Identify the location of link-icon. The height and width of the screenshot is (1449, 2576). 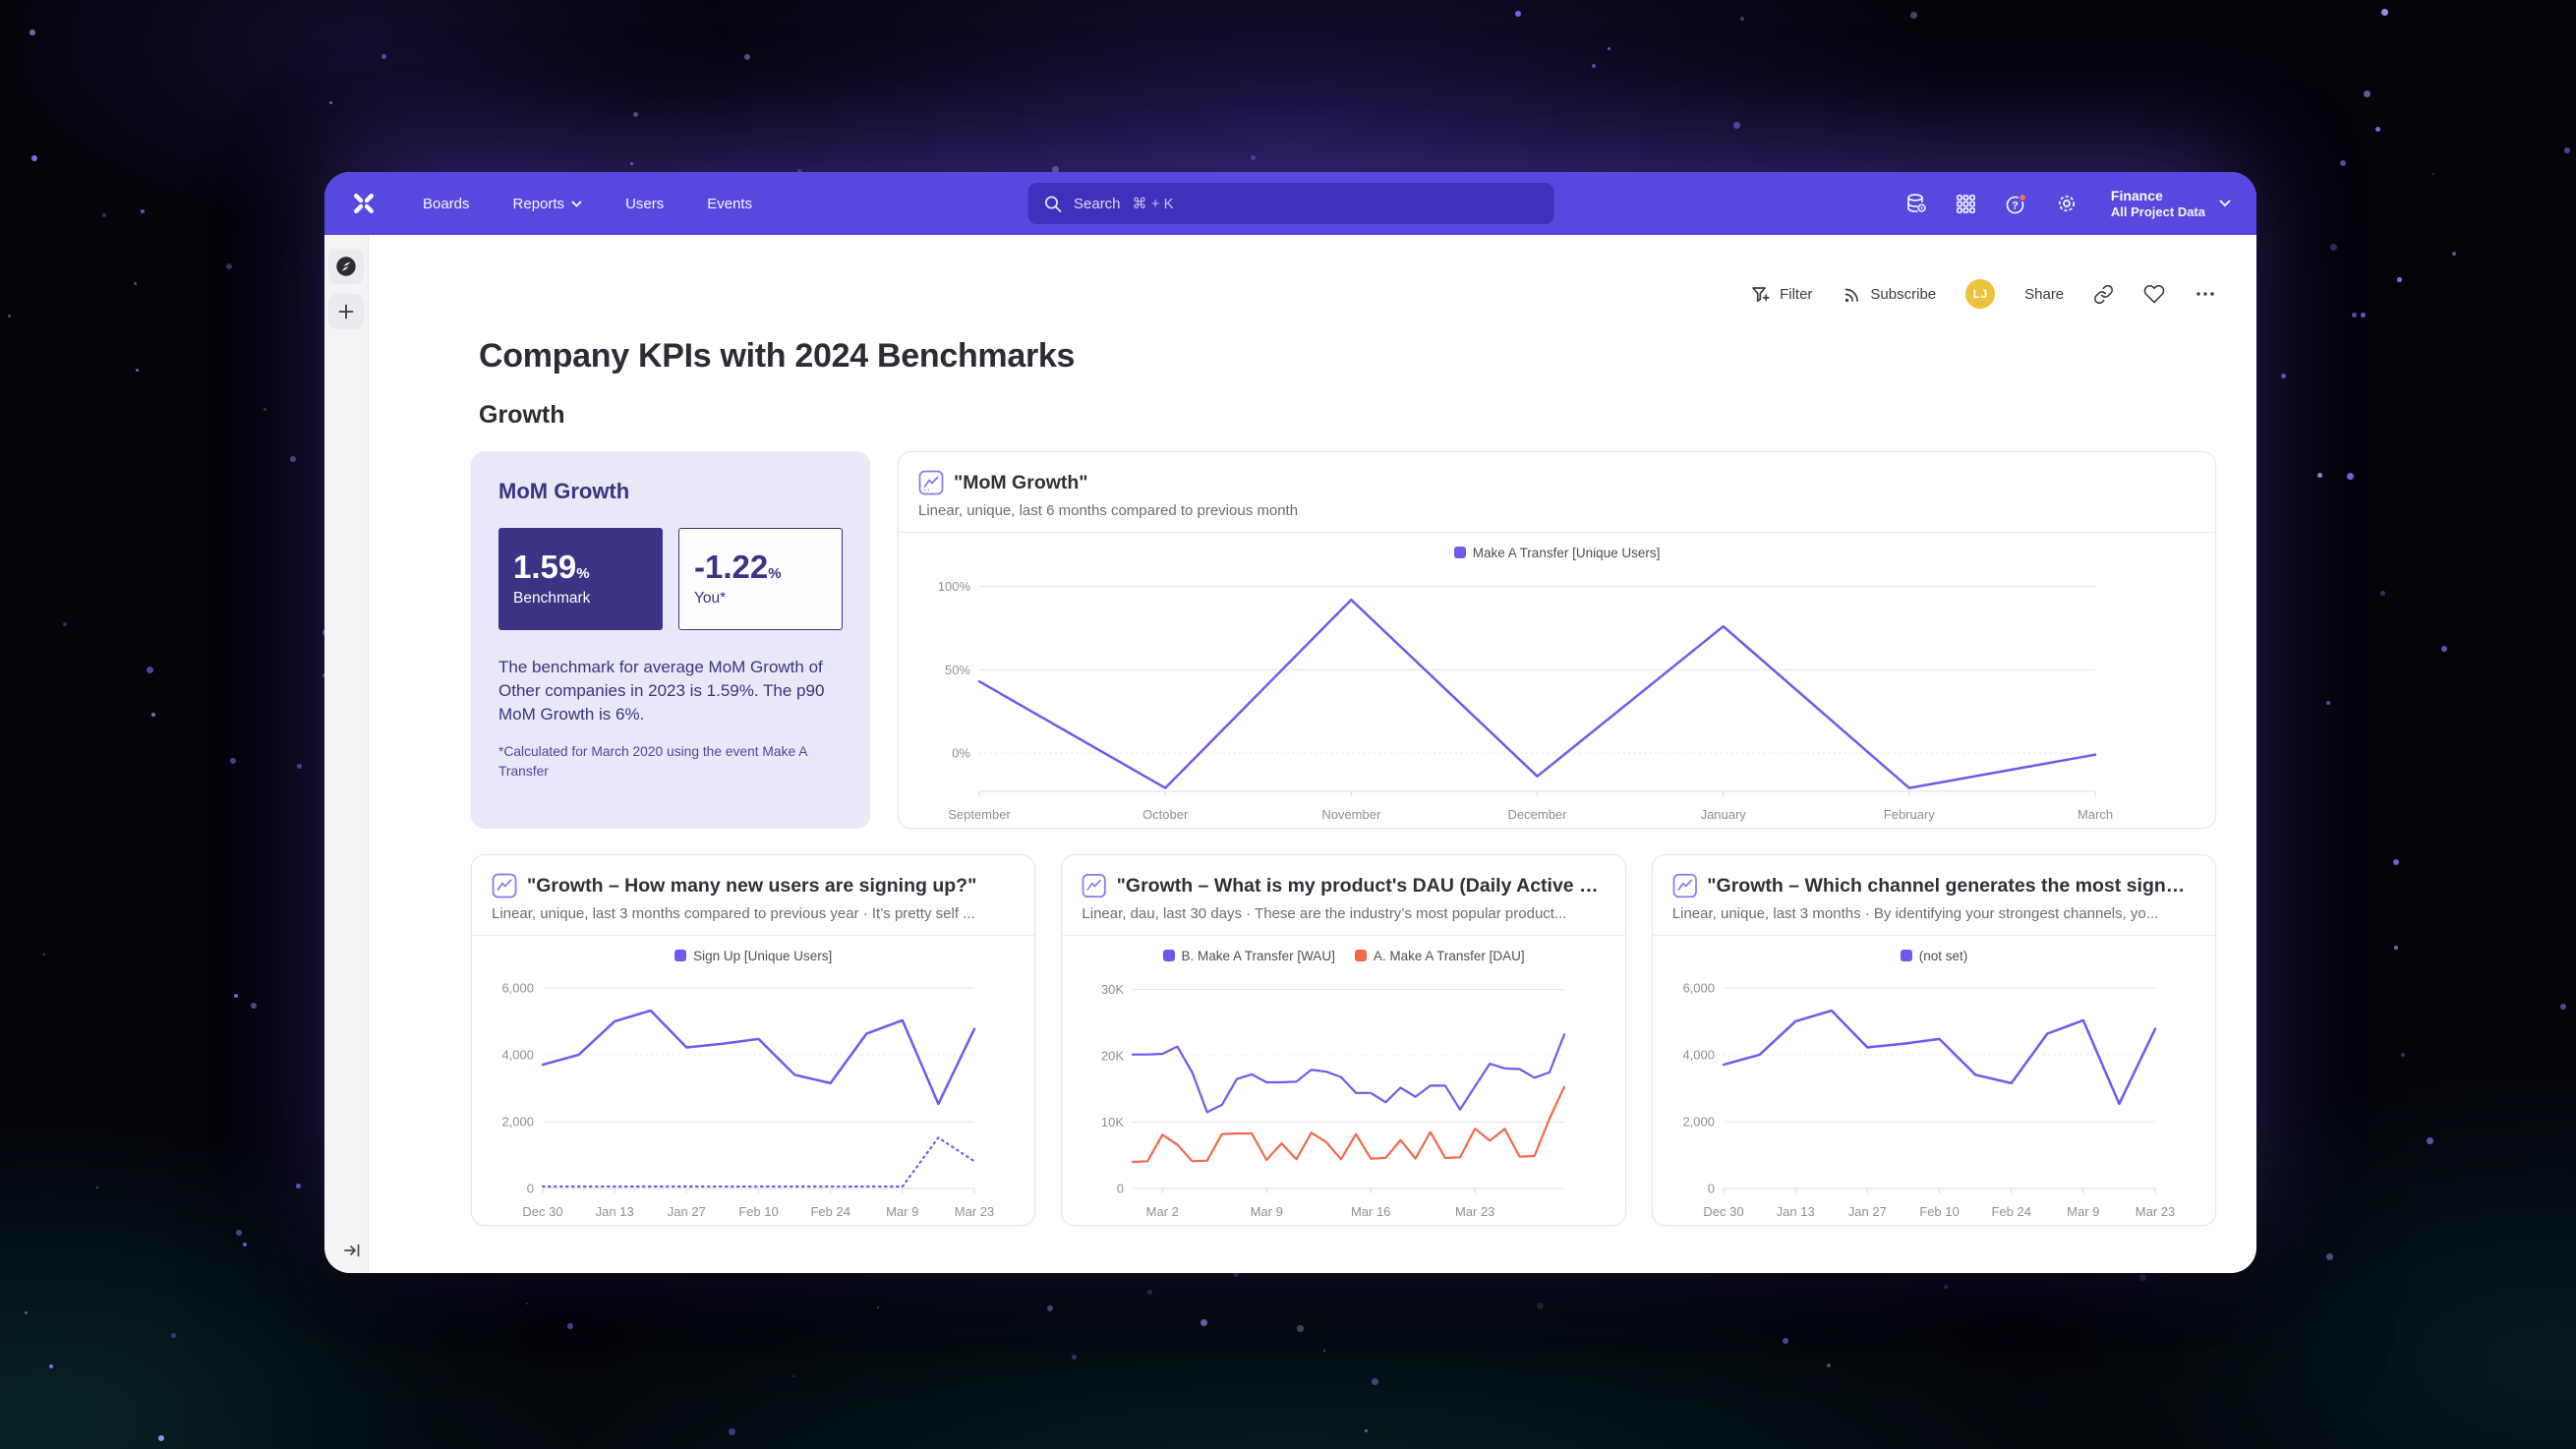
(2104, 294).